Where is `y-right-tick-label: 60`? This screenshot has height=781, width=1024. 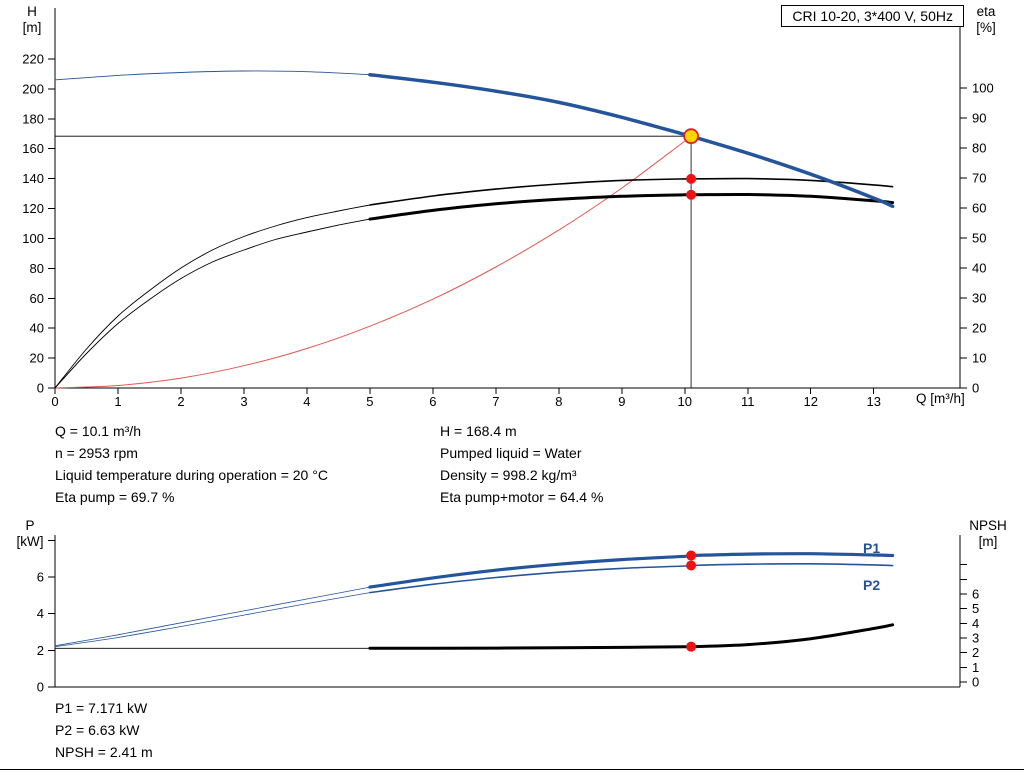
y-right-tick-label: 60 is located at coordinates (979, 208).